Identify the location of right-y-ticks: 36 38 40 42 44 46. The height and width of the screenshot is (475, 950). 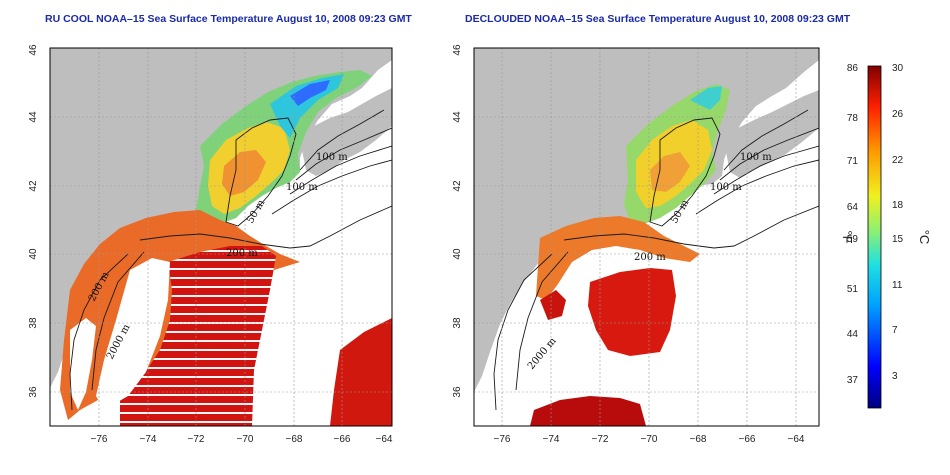
(457, 221).